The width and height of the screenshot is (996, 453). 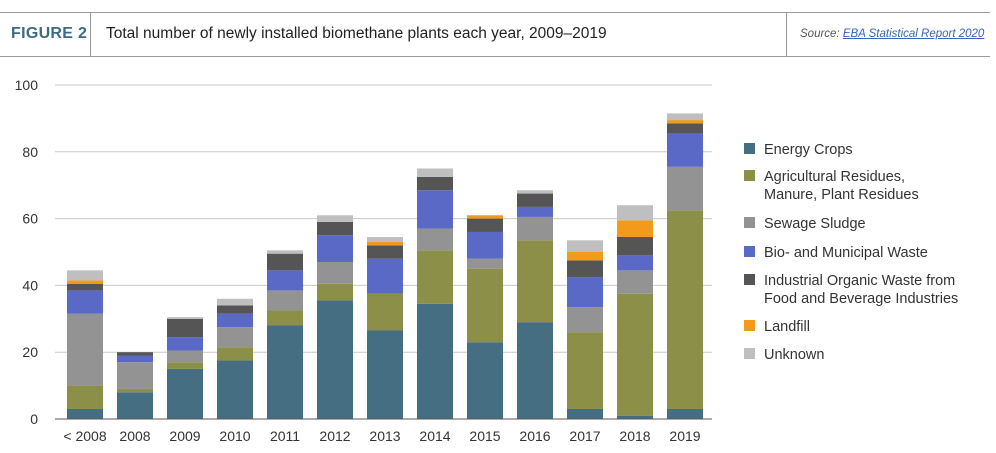 What do you see at coordinates (30, 219) in the screenshot?
I see `y-tick-label: 60` at bounding box center [30, 219].